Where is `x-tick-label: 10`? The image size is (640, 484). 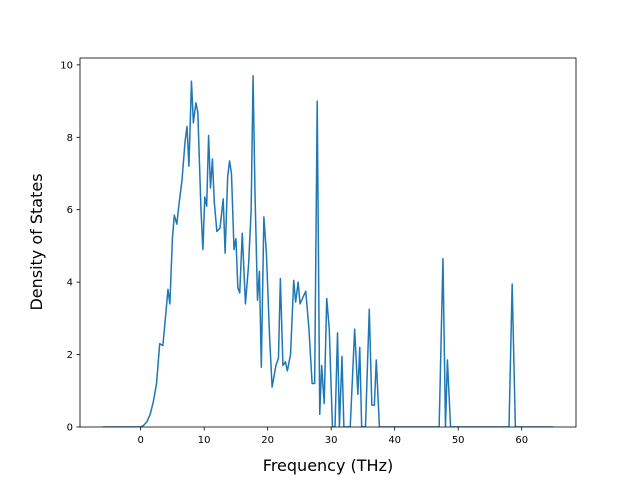 x-tick-label: 10 is located at coordinates (204, 440).